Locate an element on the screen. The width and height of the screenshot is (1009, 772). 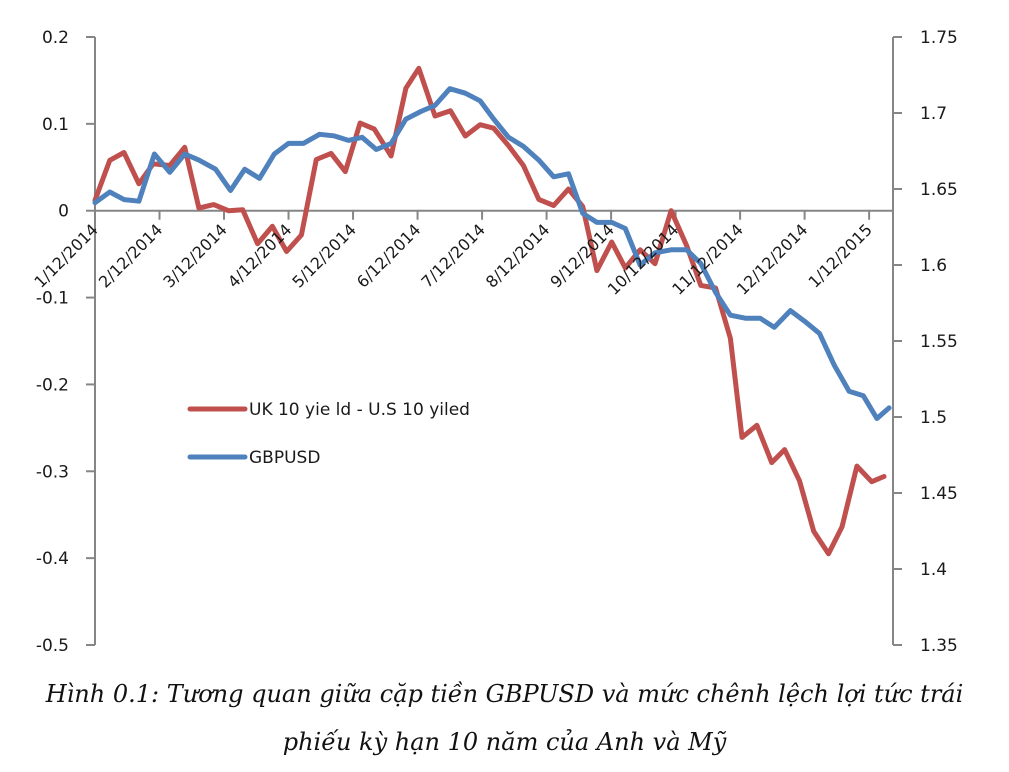
x-tick-label: 6/12/2014 is located at coordinates (388, 255).